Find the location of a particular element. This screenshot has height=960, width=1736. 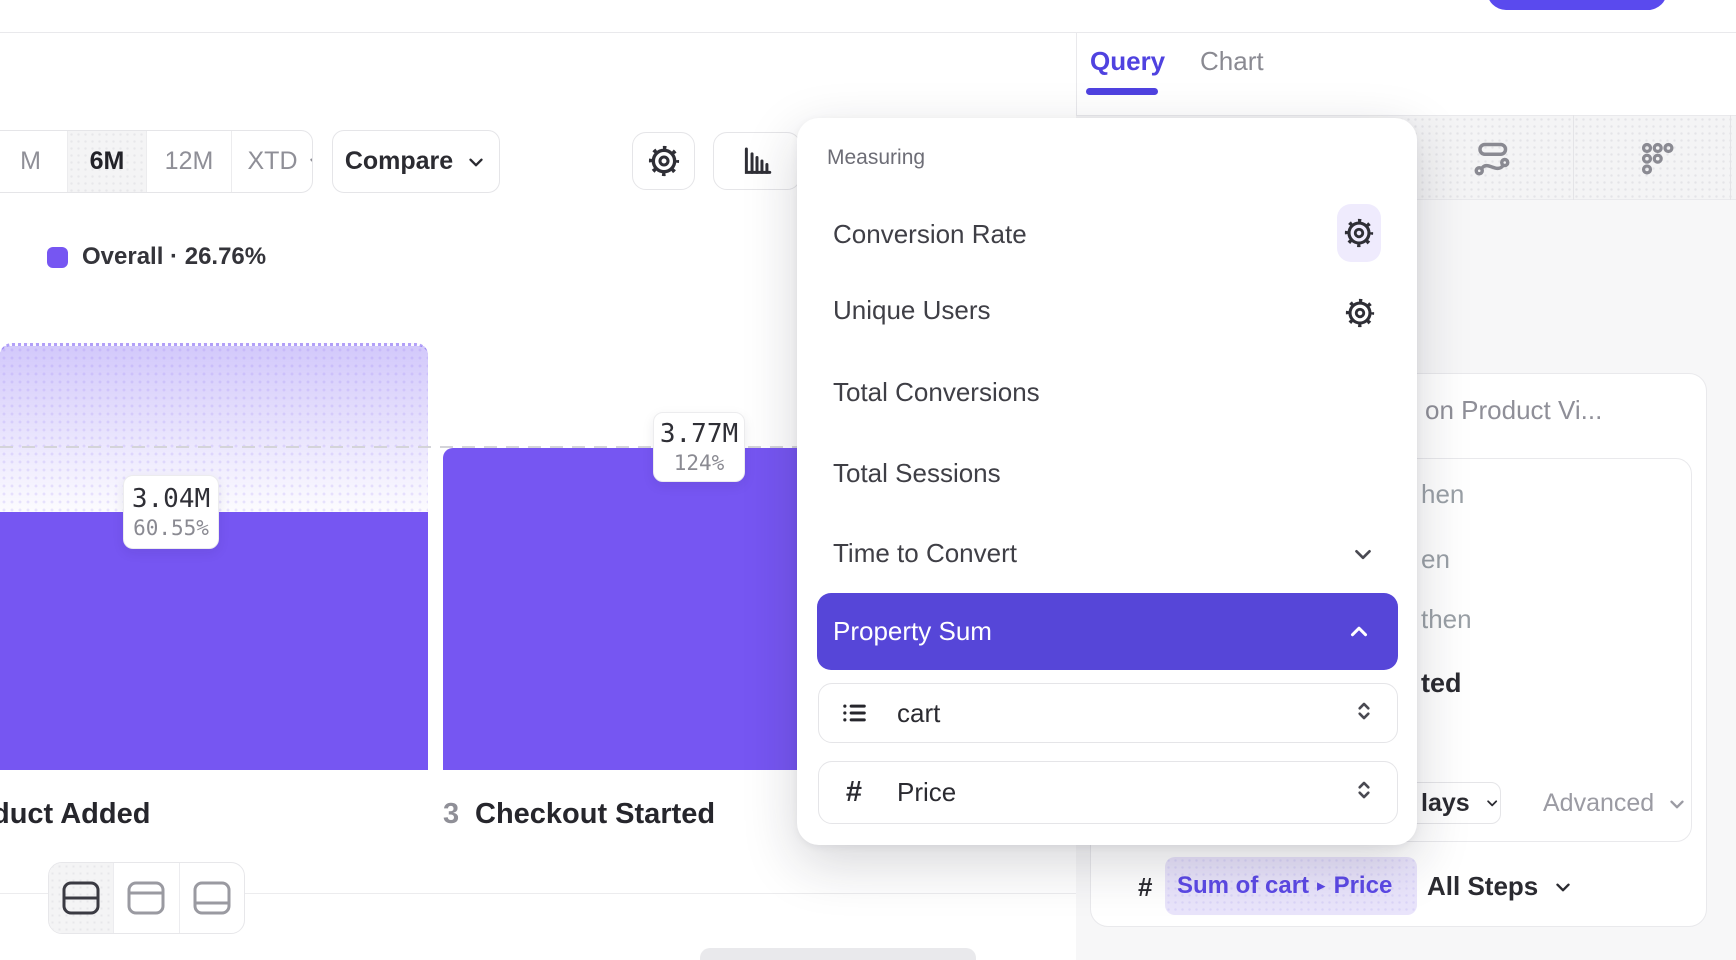

grid-dots-button is located at coordinates (1657, 158).